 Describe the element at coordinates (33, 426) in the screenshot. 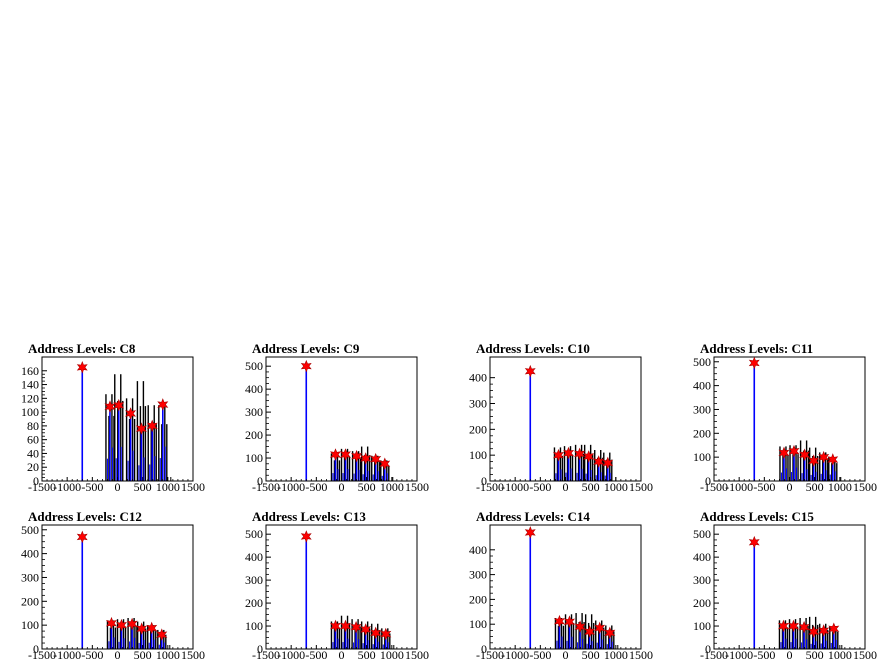

I see `y-tick-label: 80` at that location.